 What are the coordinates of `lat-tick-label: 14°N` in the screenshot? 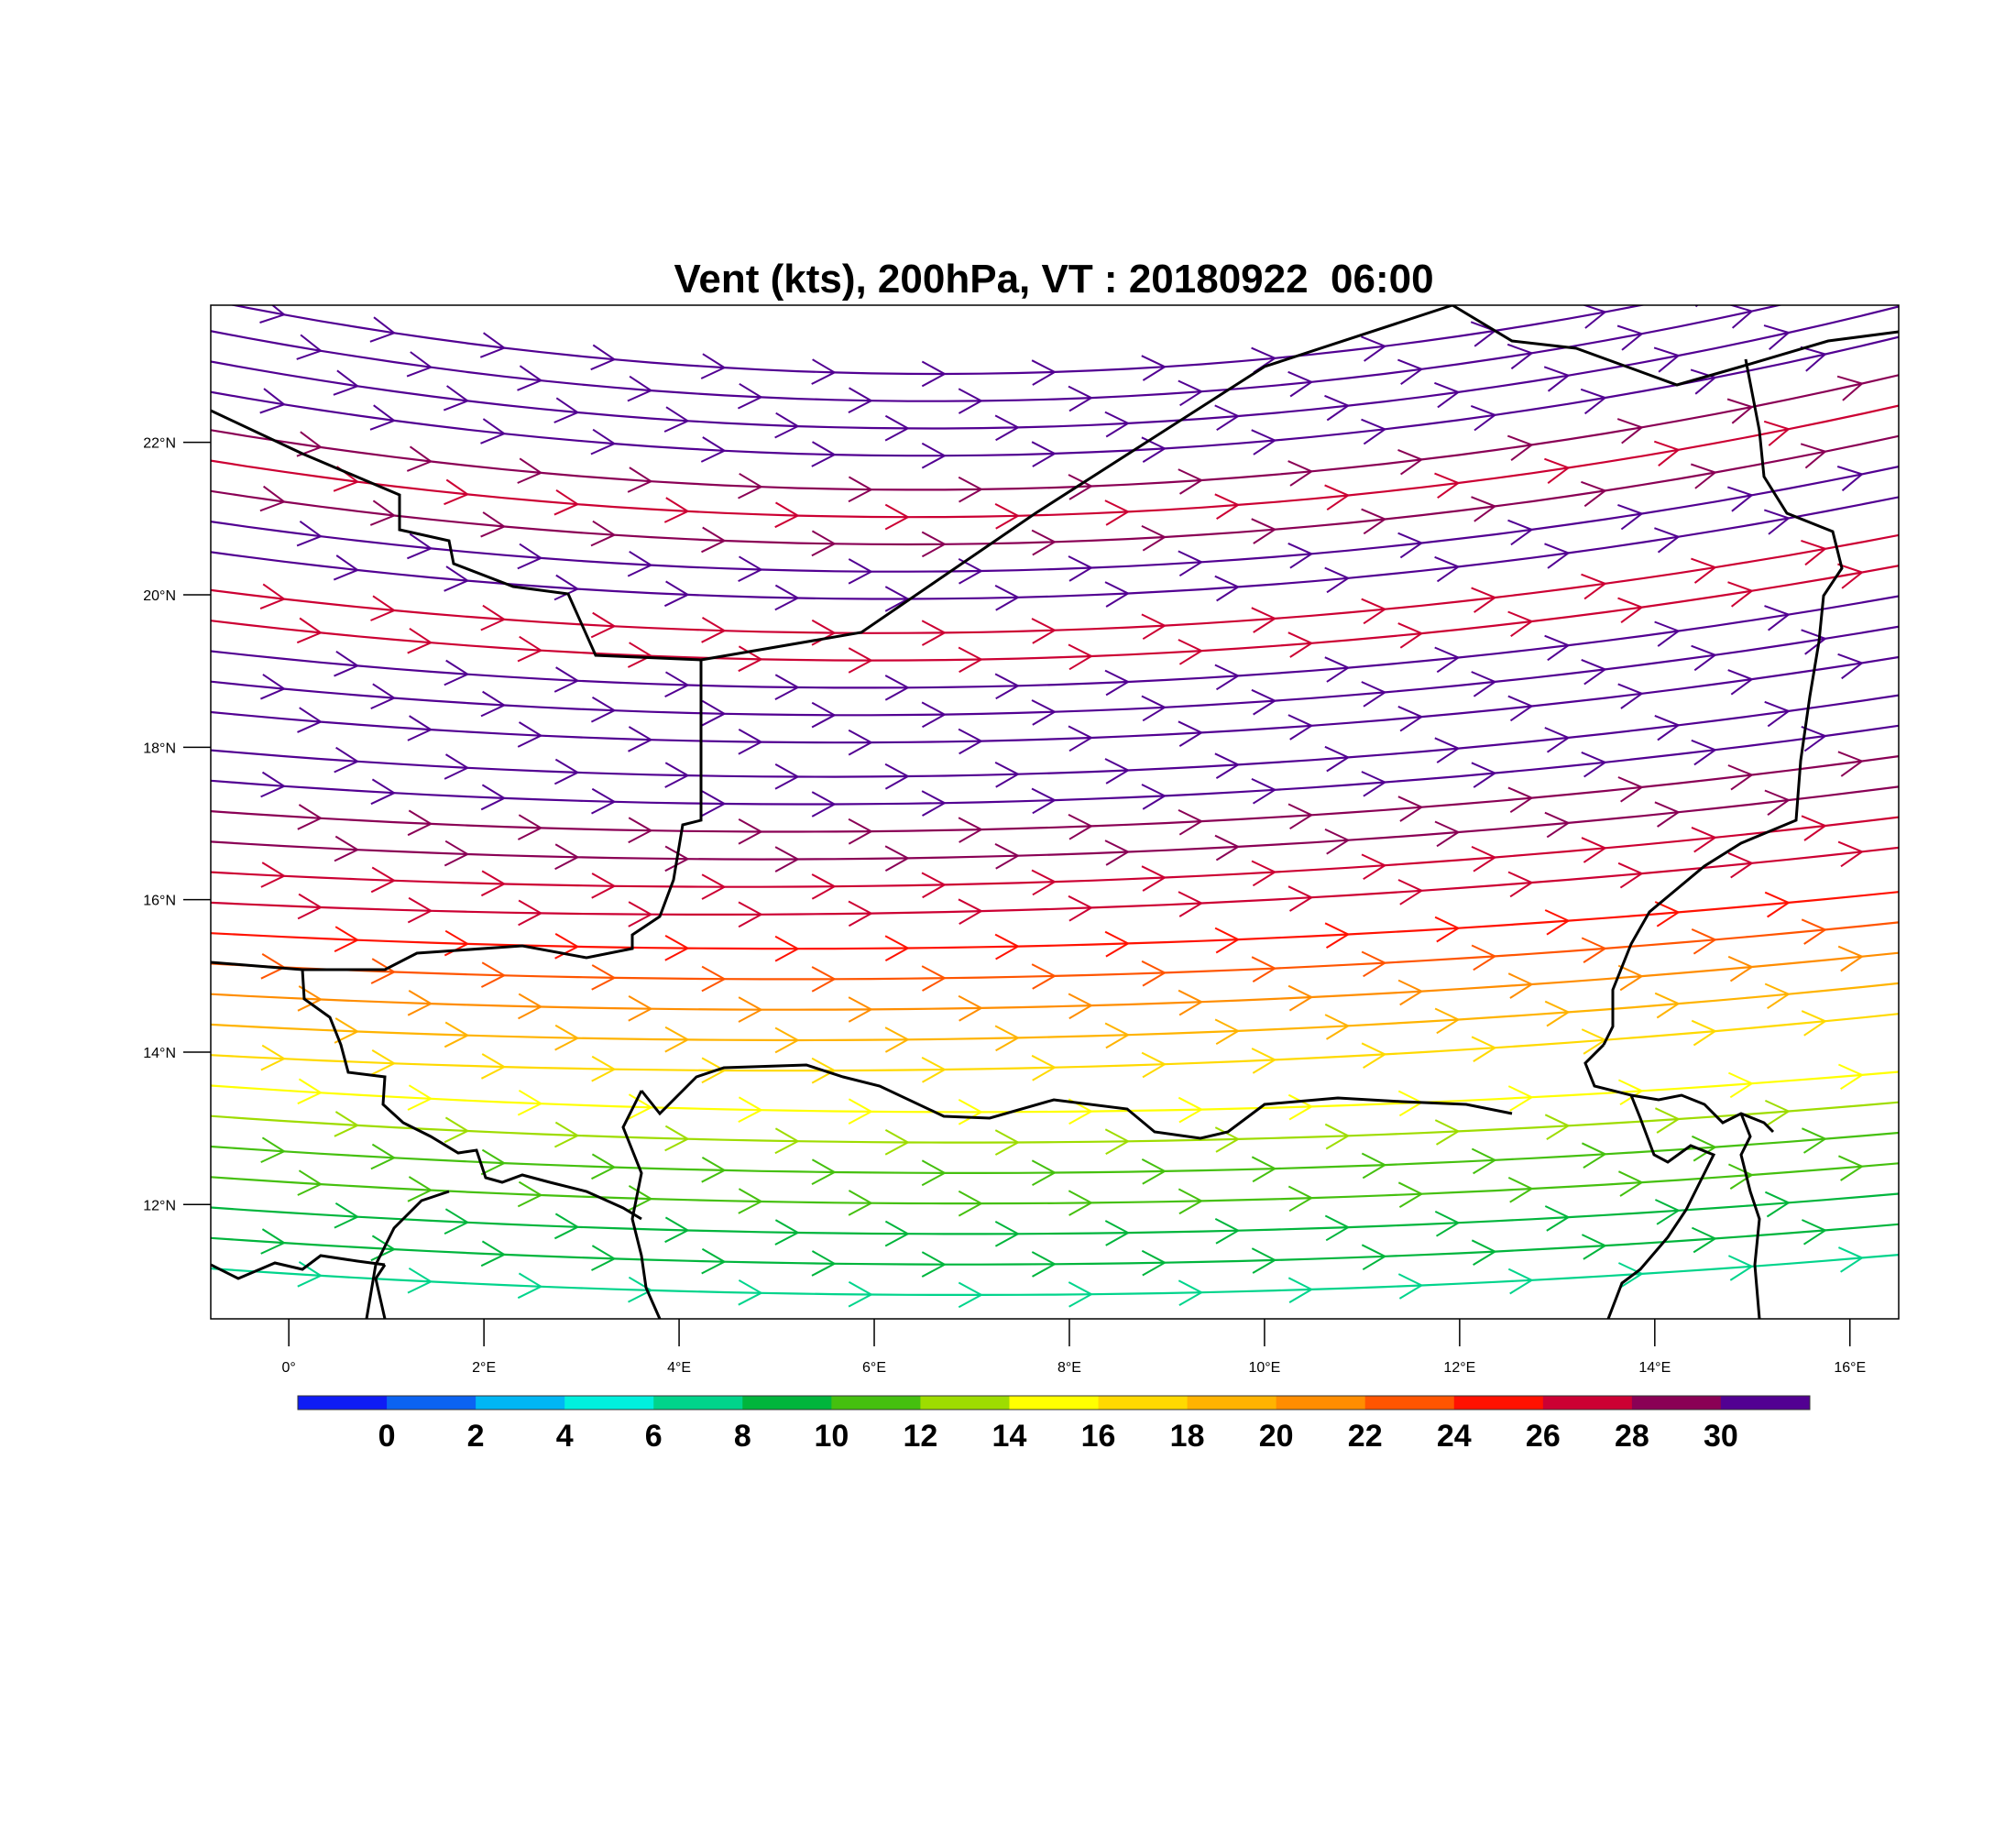 It's located at (159, 1053).